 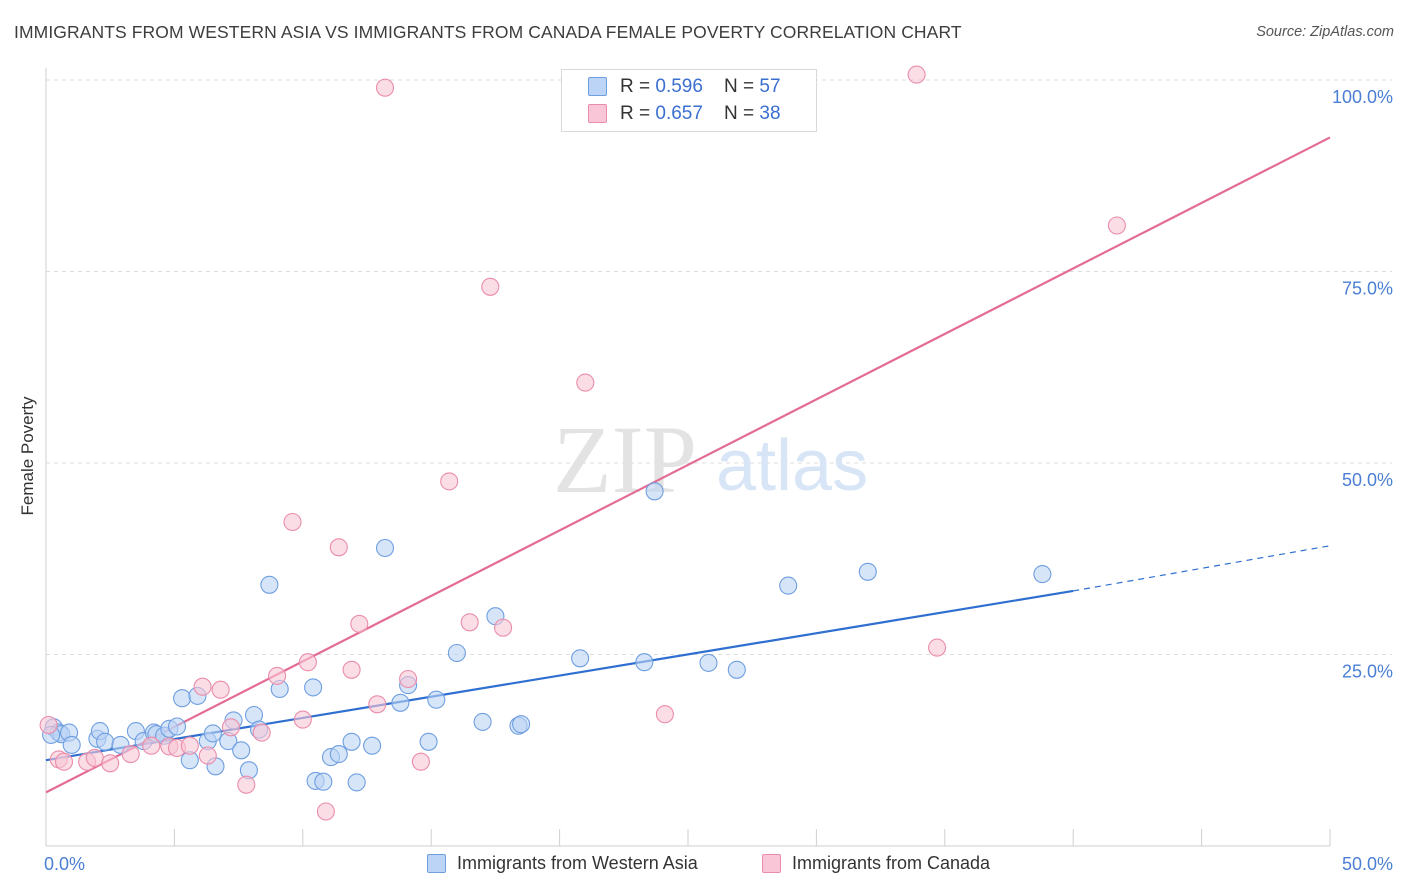 I want to click on legend-item-canada: Immigrants from Canada, so click(x=876, y=863).